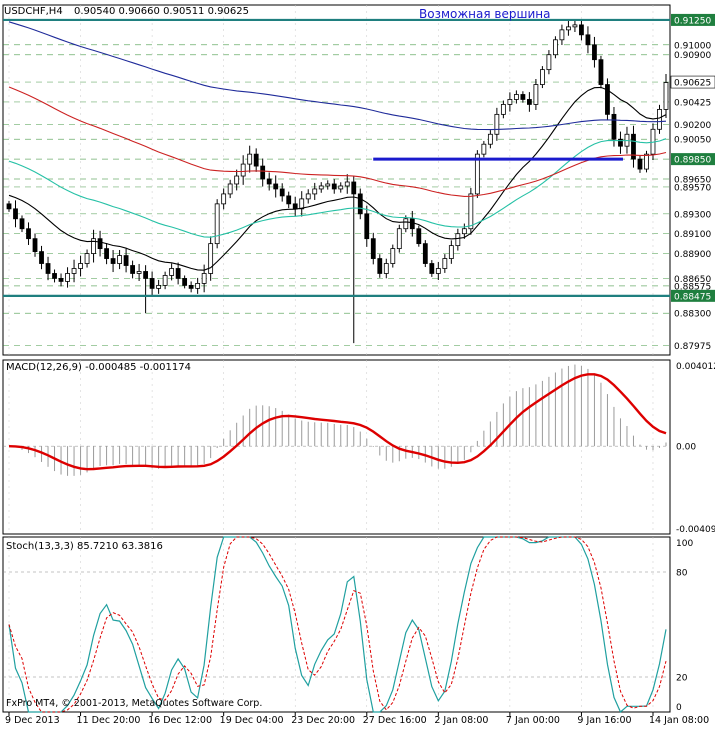 The image size is (715, 734). I want to click on price-tick-label: 0.89850, so click(692, 161).